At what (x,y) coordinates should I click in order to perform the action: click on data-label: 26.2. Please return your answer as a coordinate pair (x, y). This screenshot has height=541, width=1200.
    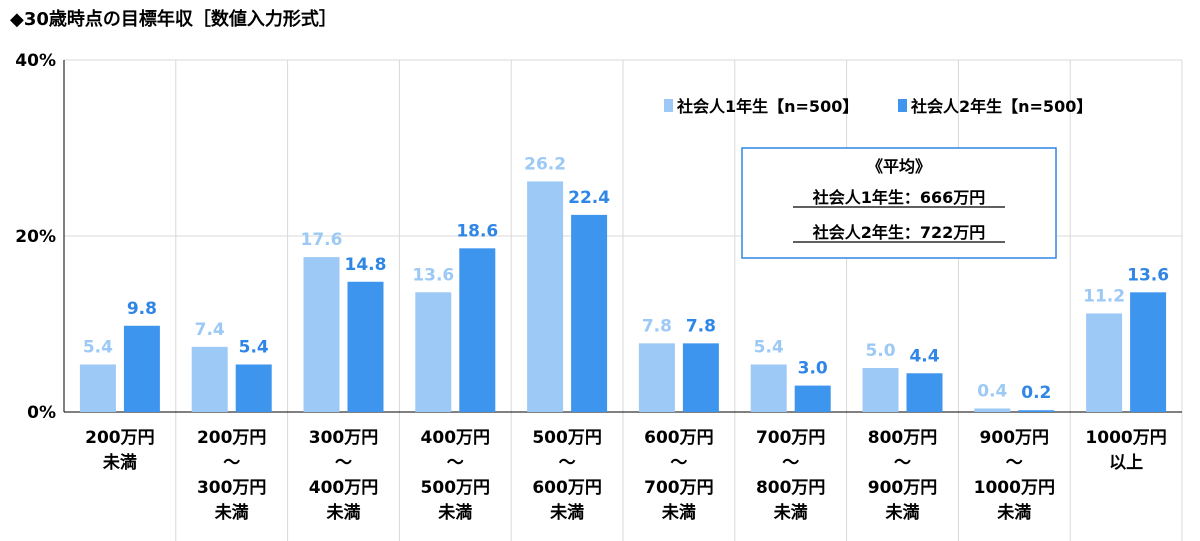
    Looking at the image, I should click on (545, 164).